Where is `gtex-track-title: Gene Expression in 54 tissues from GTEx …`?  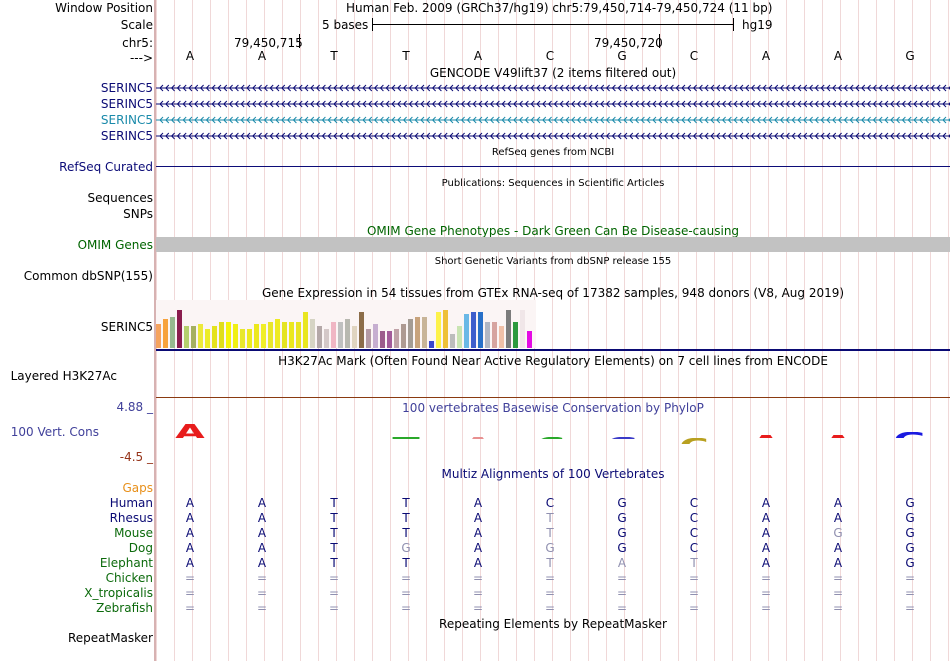
gtex-track-title: Gene Expression in 54 tissues from GTEx … is located at coordinates (553, 293).